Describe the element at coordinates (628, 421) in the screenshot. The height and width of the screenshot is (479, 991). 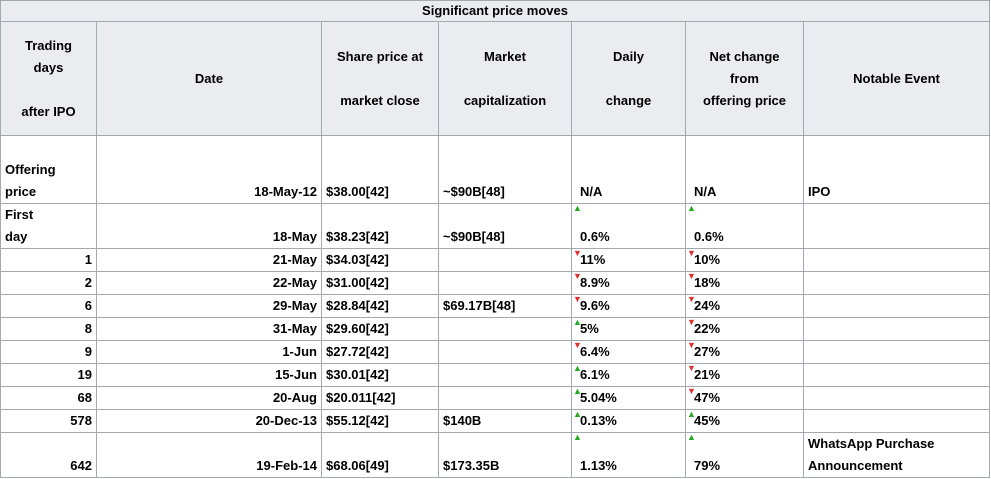
I see `cell-daily-change: ▲ 0.13%` at that location.